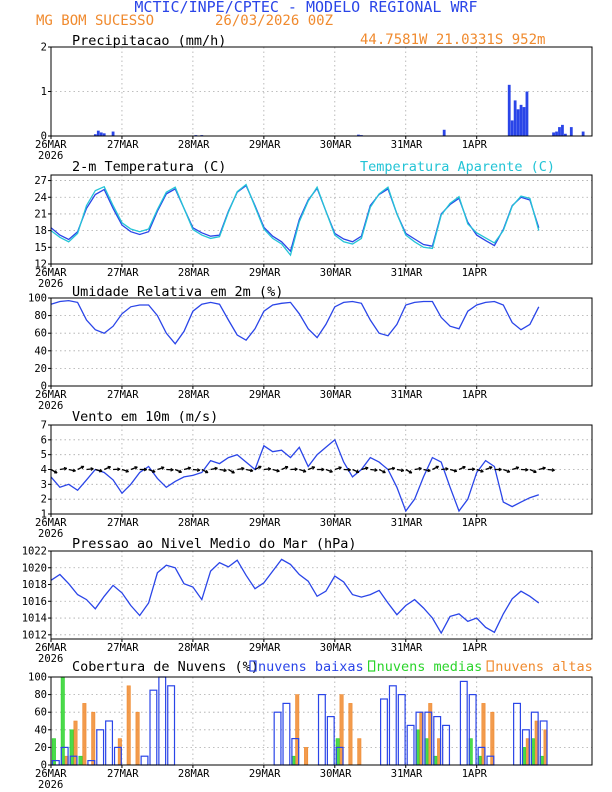 The width and height of the screenshot is (612, 792). I want to click on panel-title: Precipitacao (mm/h), so click(149, 41).